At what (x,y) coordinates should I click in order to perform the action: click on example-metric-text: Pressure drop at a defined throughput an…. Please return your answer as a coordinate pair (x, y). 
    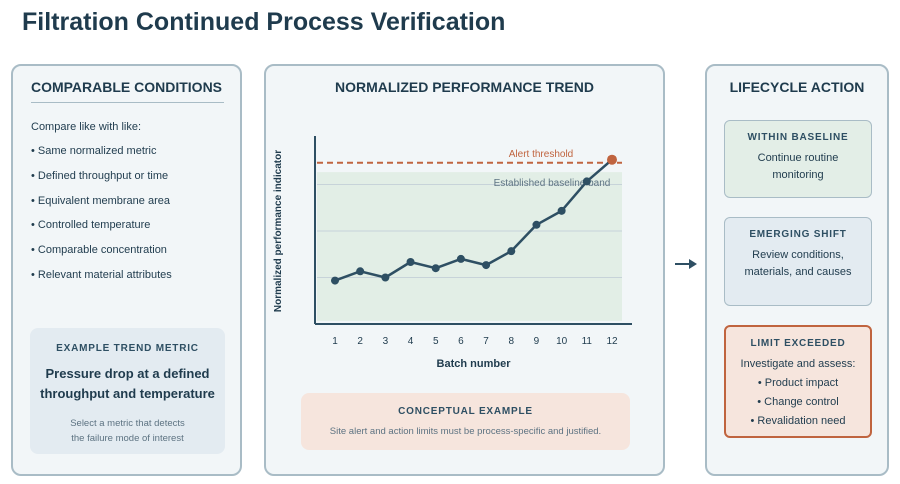
    Looking at the image, I should click on (127, 384).